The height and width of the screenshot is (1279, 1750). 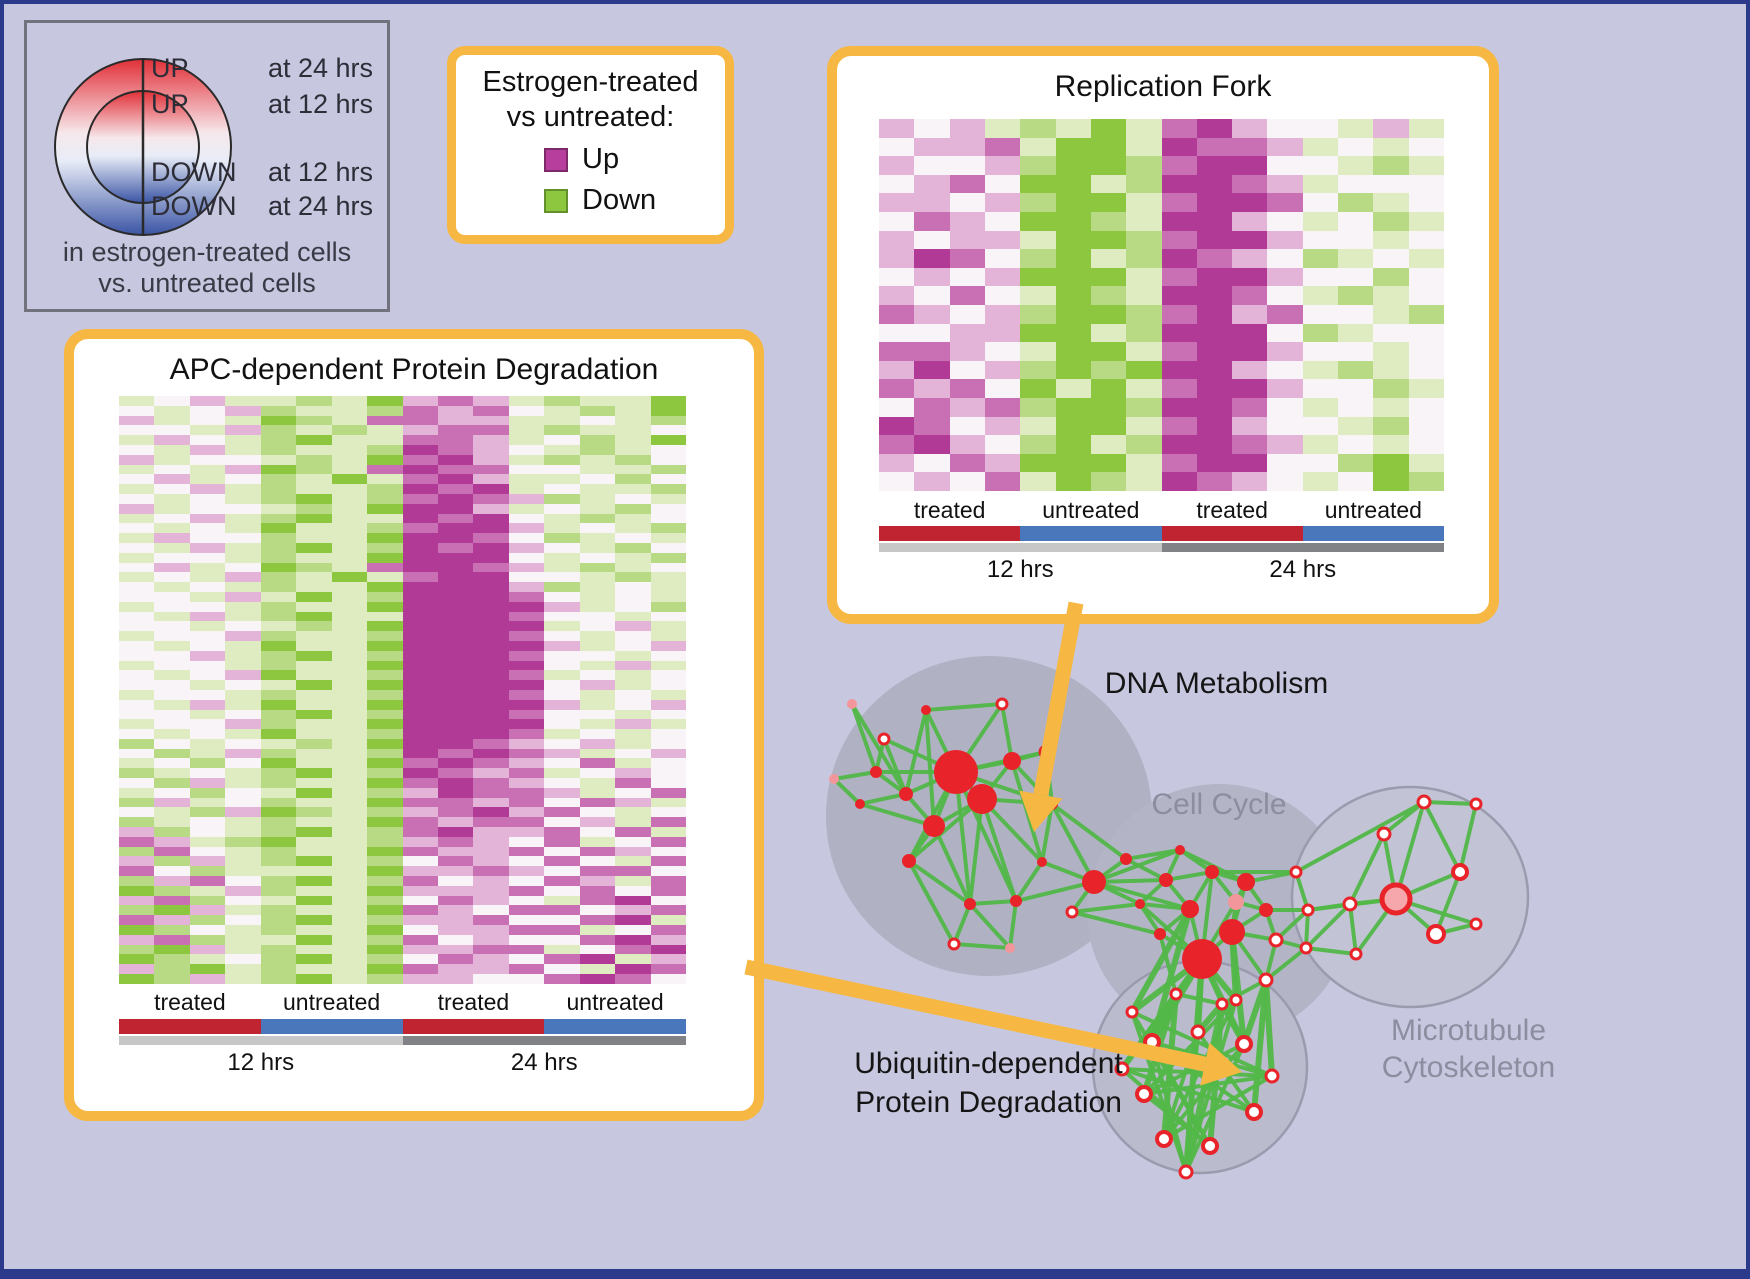 What do you see at coordinates (320, 104) in the screenshot?
I see `up-12h-time: at 12 hrs` at bounding box center [320, 104].